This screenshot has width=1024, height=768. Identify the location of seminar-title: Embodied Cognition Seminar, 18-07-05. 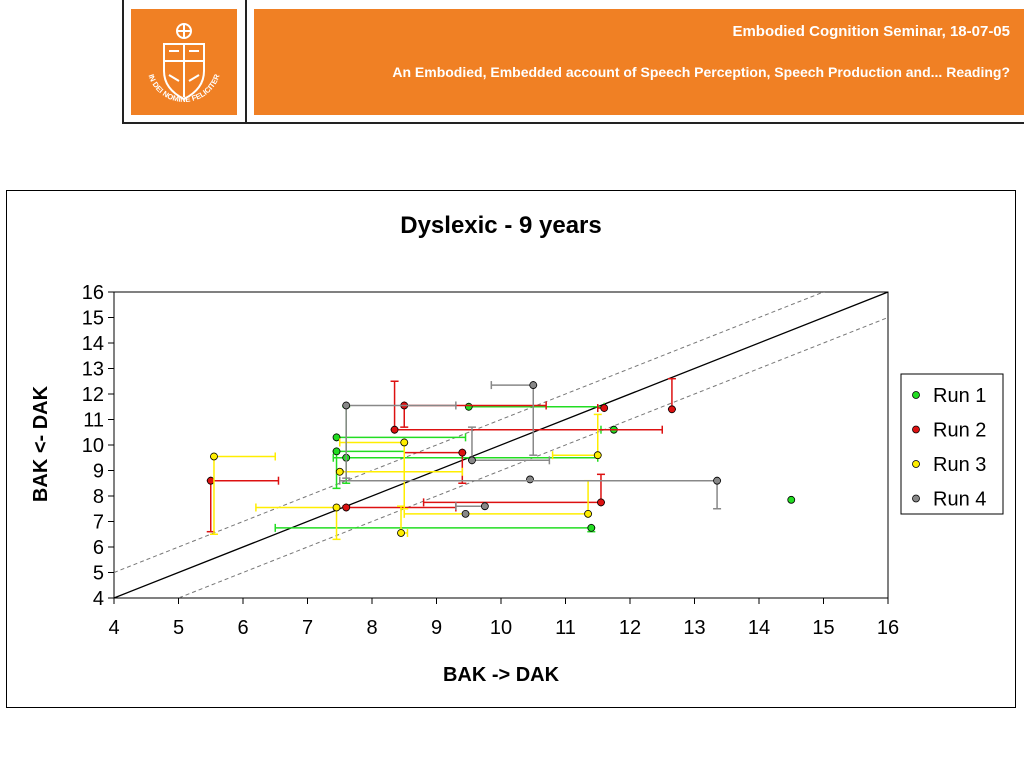
(871, 31).